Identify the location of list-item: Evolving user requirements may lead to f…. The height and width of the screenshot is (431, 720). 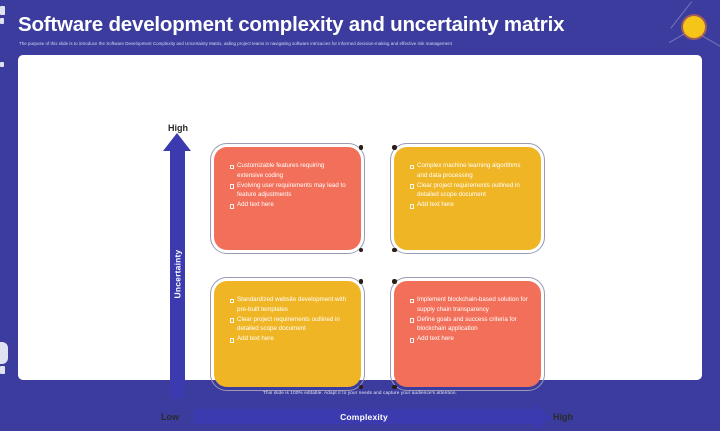
(289, 190).